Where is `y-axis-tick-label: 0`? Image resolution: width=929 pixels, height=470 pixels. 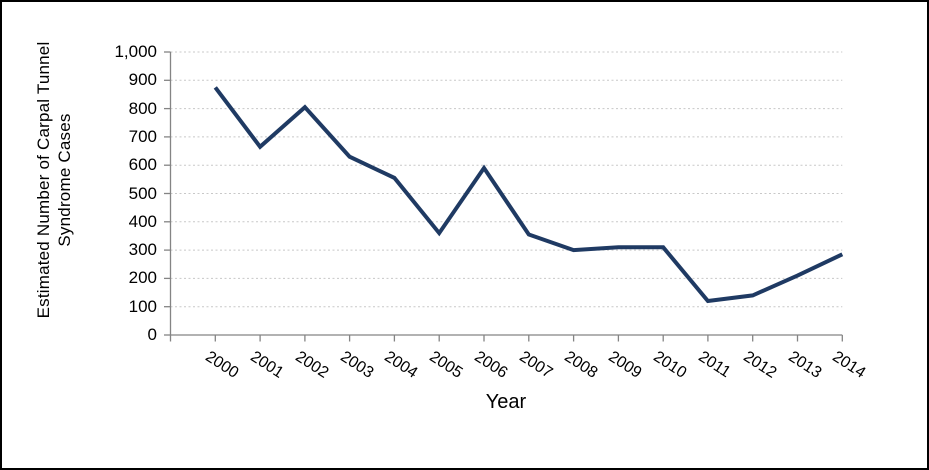 y-axis-tick-label: 0 is located at coordinates (152, 334).